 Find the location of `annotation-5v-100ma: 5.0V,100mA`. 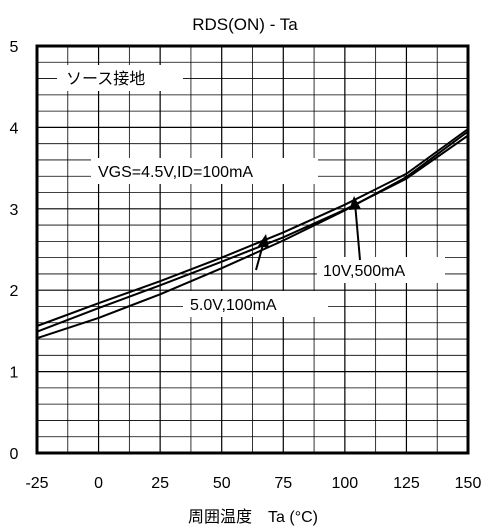

annotation-5v-100ma: 5.0V,100mA is located at coordinates (233, 305).